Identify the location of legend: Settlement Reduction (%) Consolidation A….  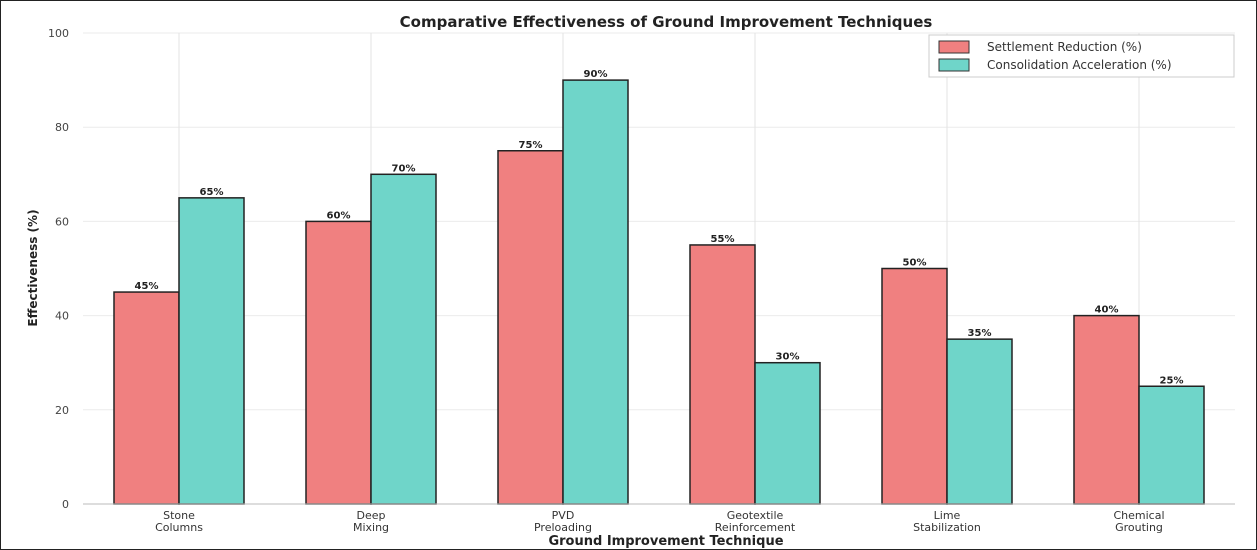
(1081, 56).